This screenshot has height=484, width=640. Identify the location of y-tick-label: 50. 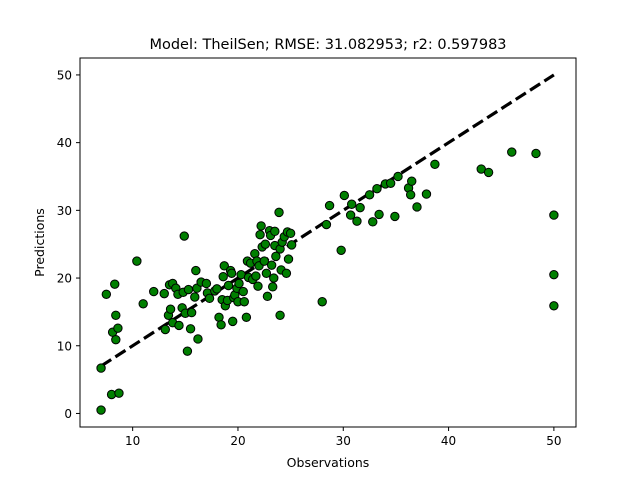
(64, 75).